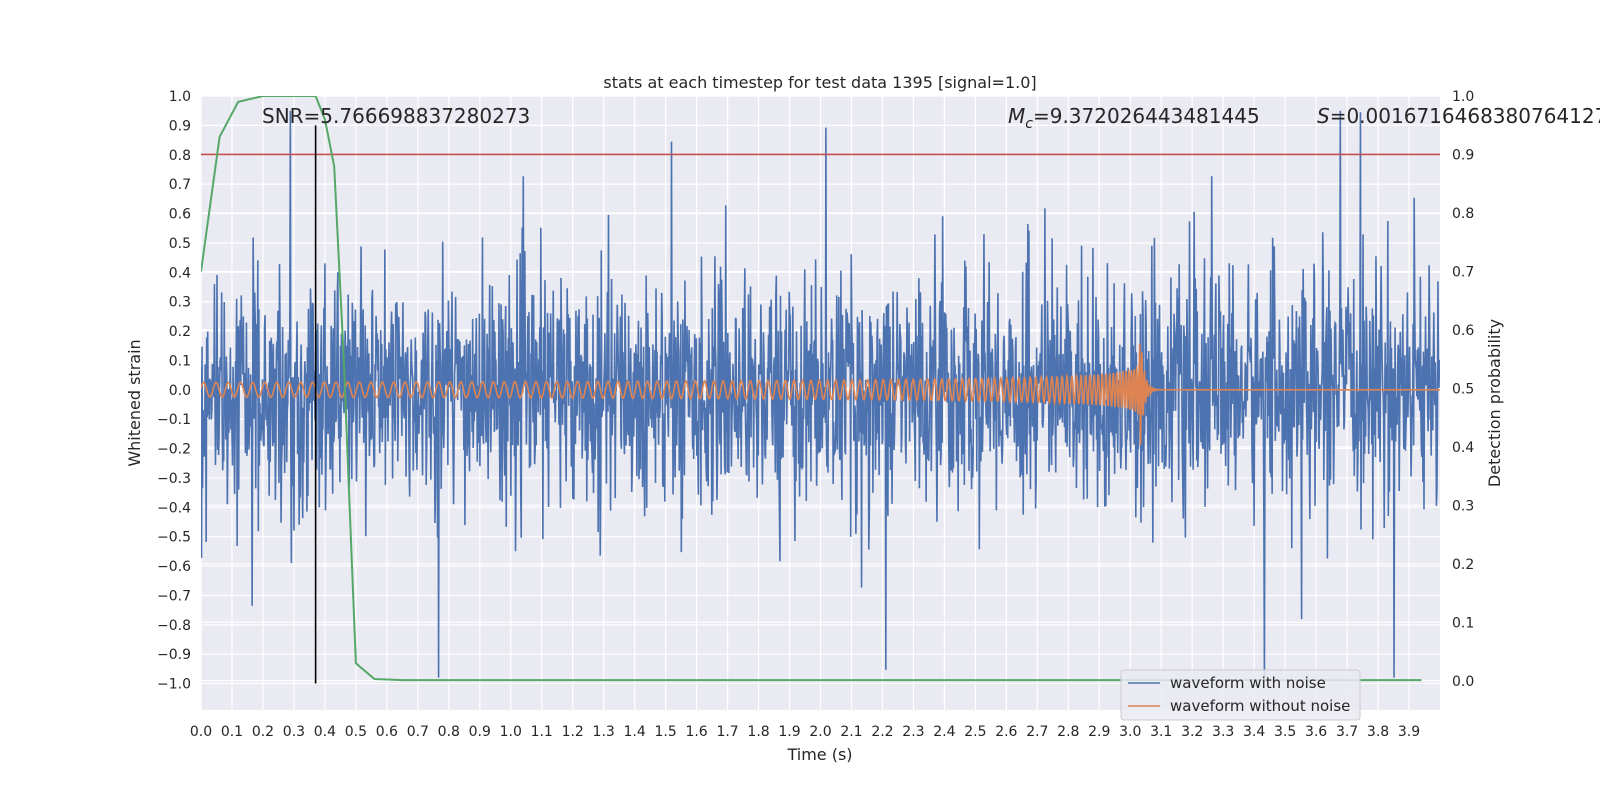  I want to click on y-tick-label-left: 1.0, so click(180, 97).